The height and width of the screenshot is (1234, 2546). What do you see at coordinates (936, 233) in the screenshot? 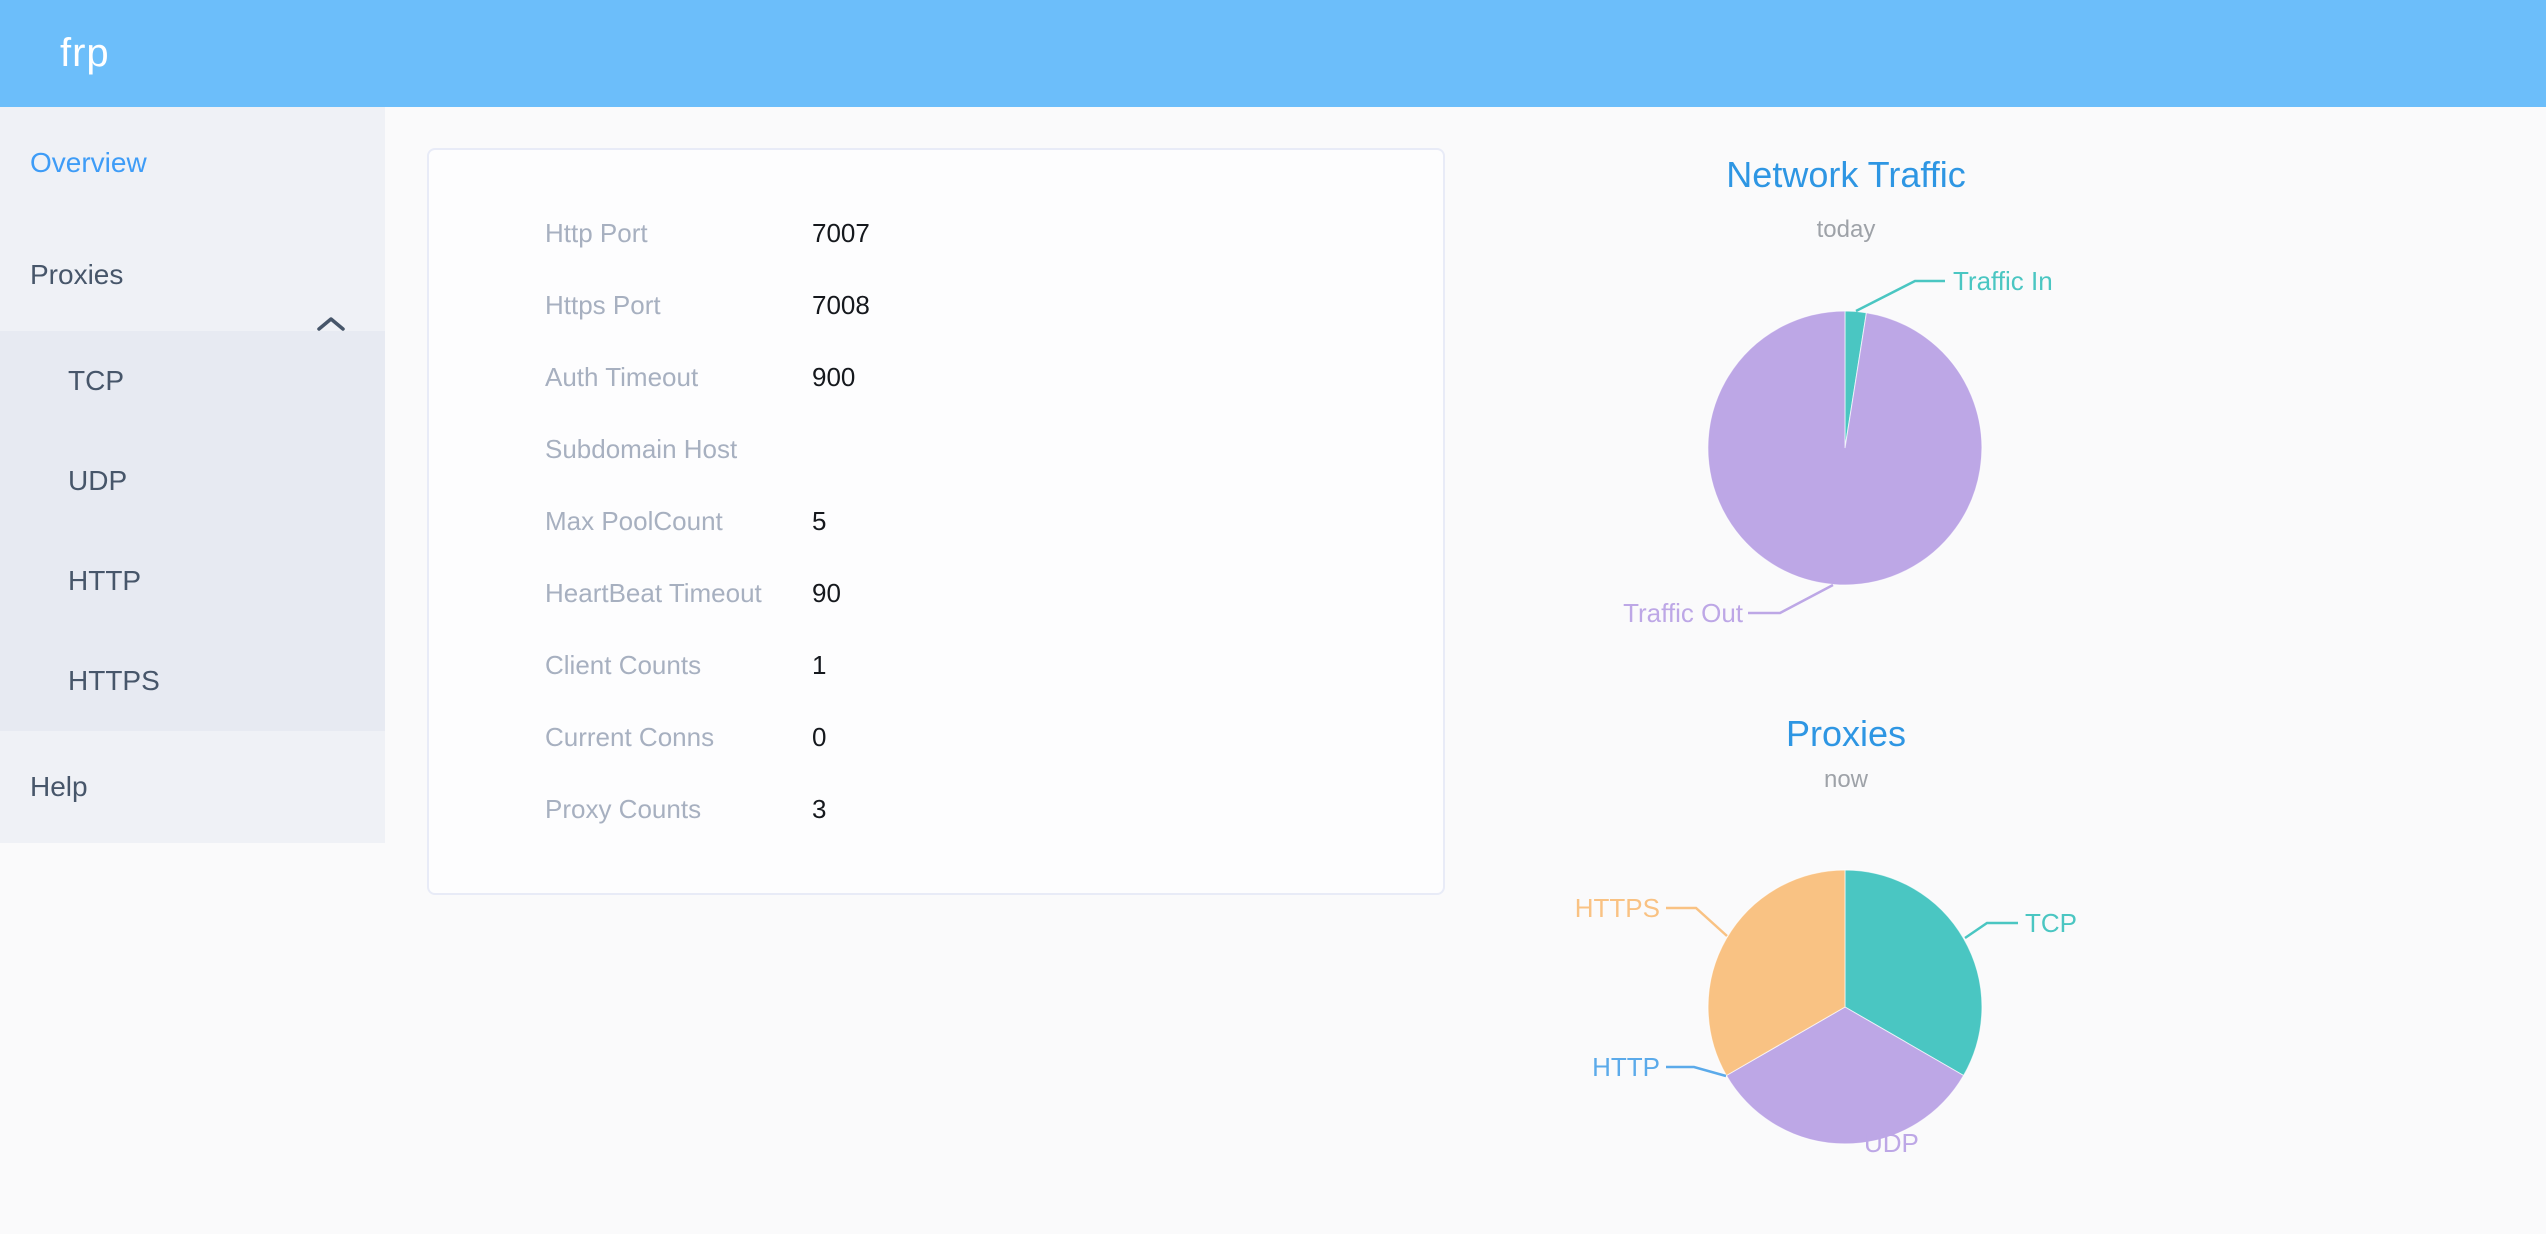
I see `server-info-row: Http Port 7007` at bounding box center [936, 233].